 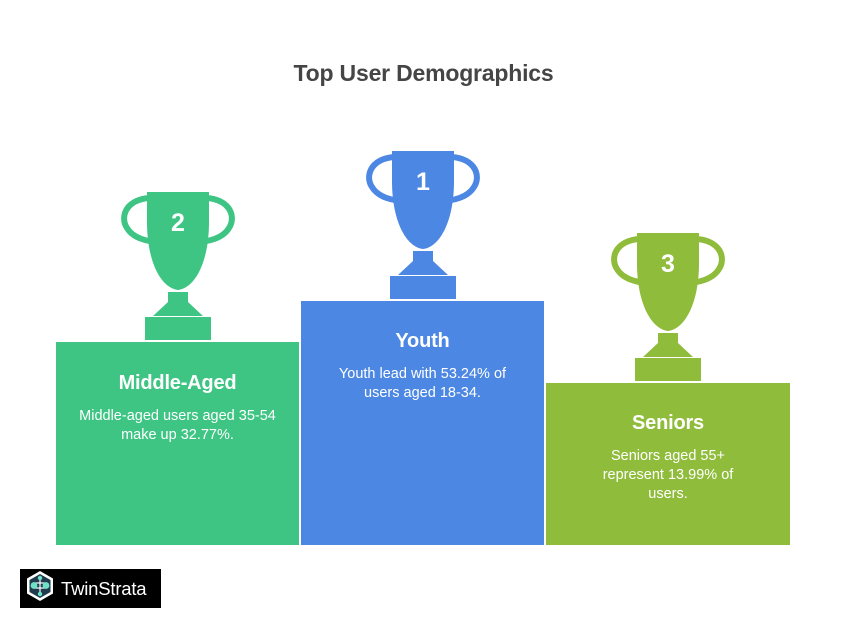 What do you see at coordinates (422, 341) in the screenshot?
I see `podium-label: Youth` at bounding box center [422, 341].